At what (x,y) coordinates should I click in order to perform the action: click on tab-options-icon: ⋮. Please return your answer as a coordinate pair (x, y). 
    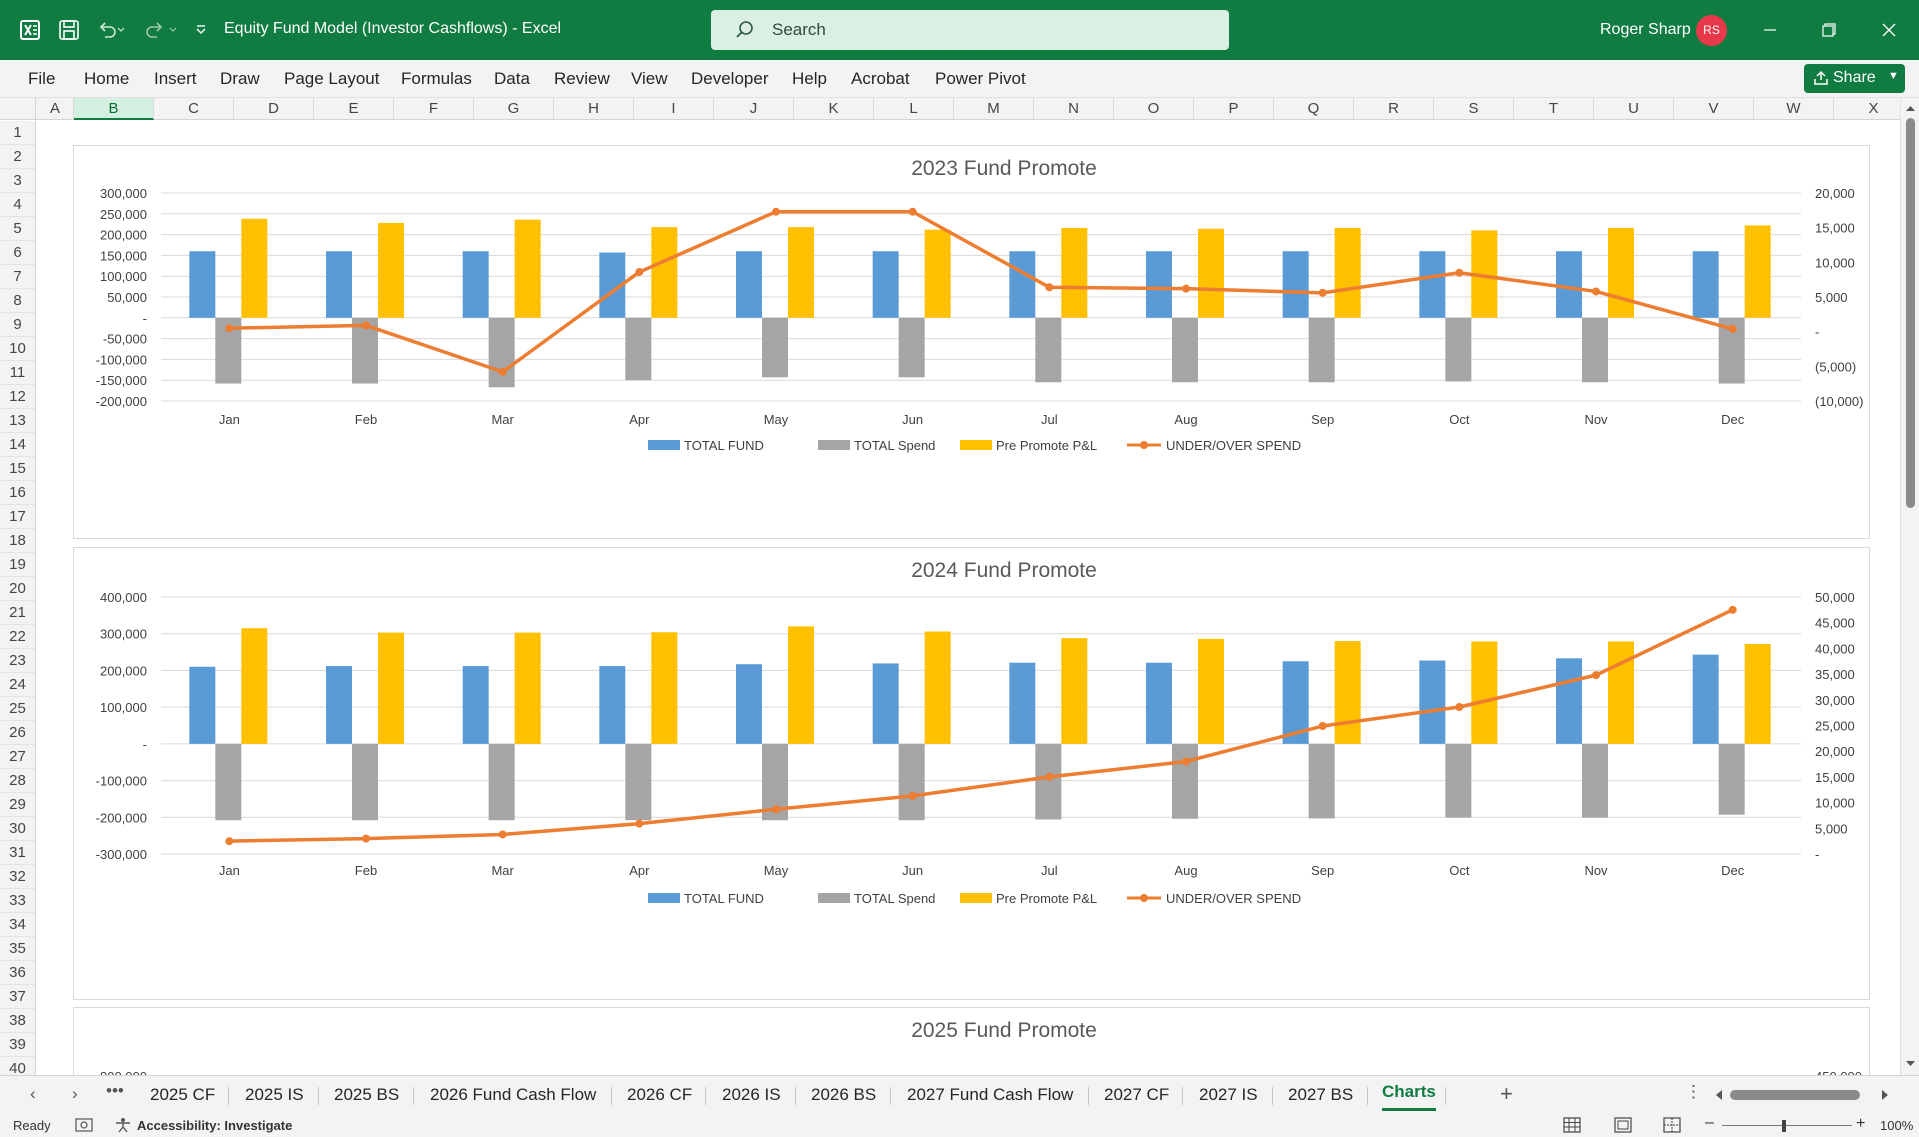
    Looking at the image, I should click on (1693, 1091).